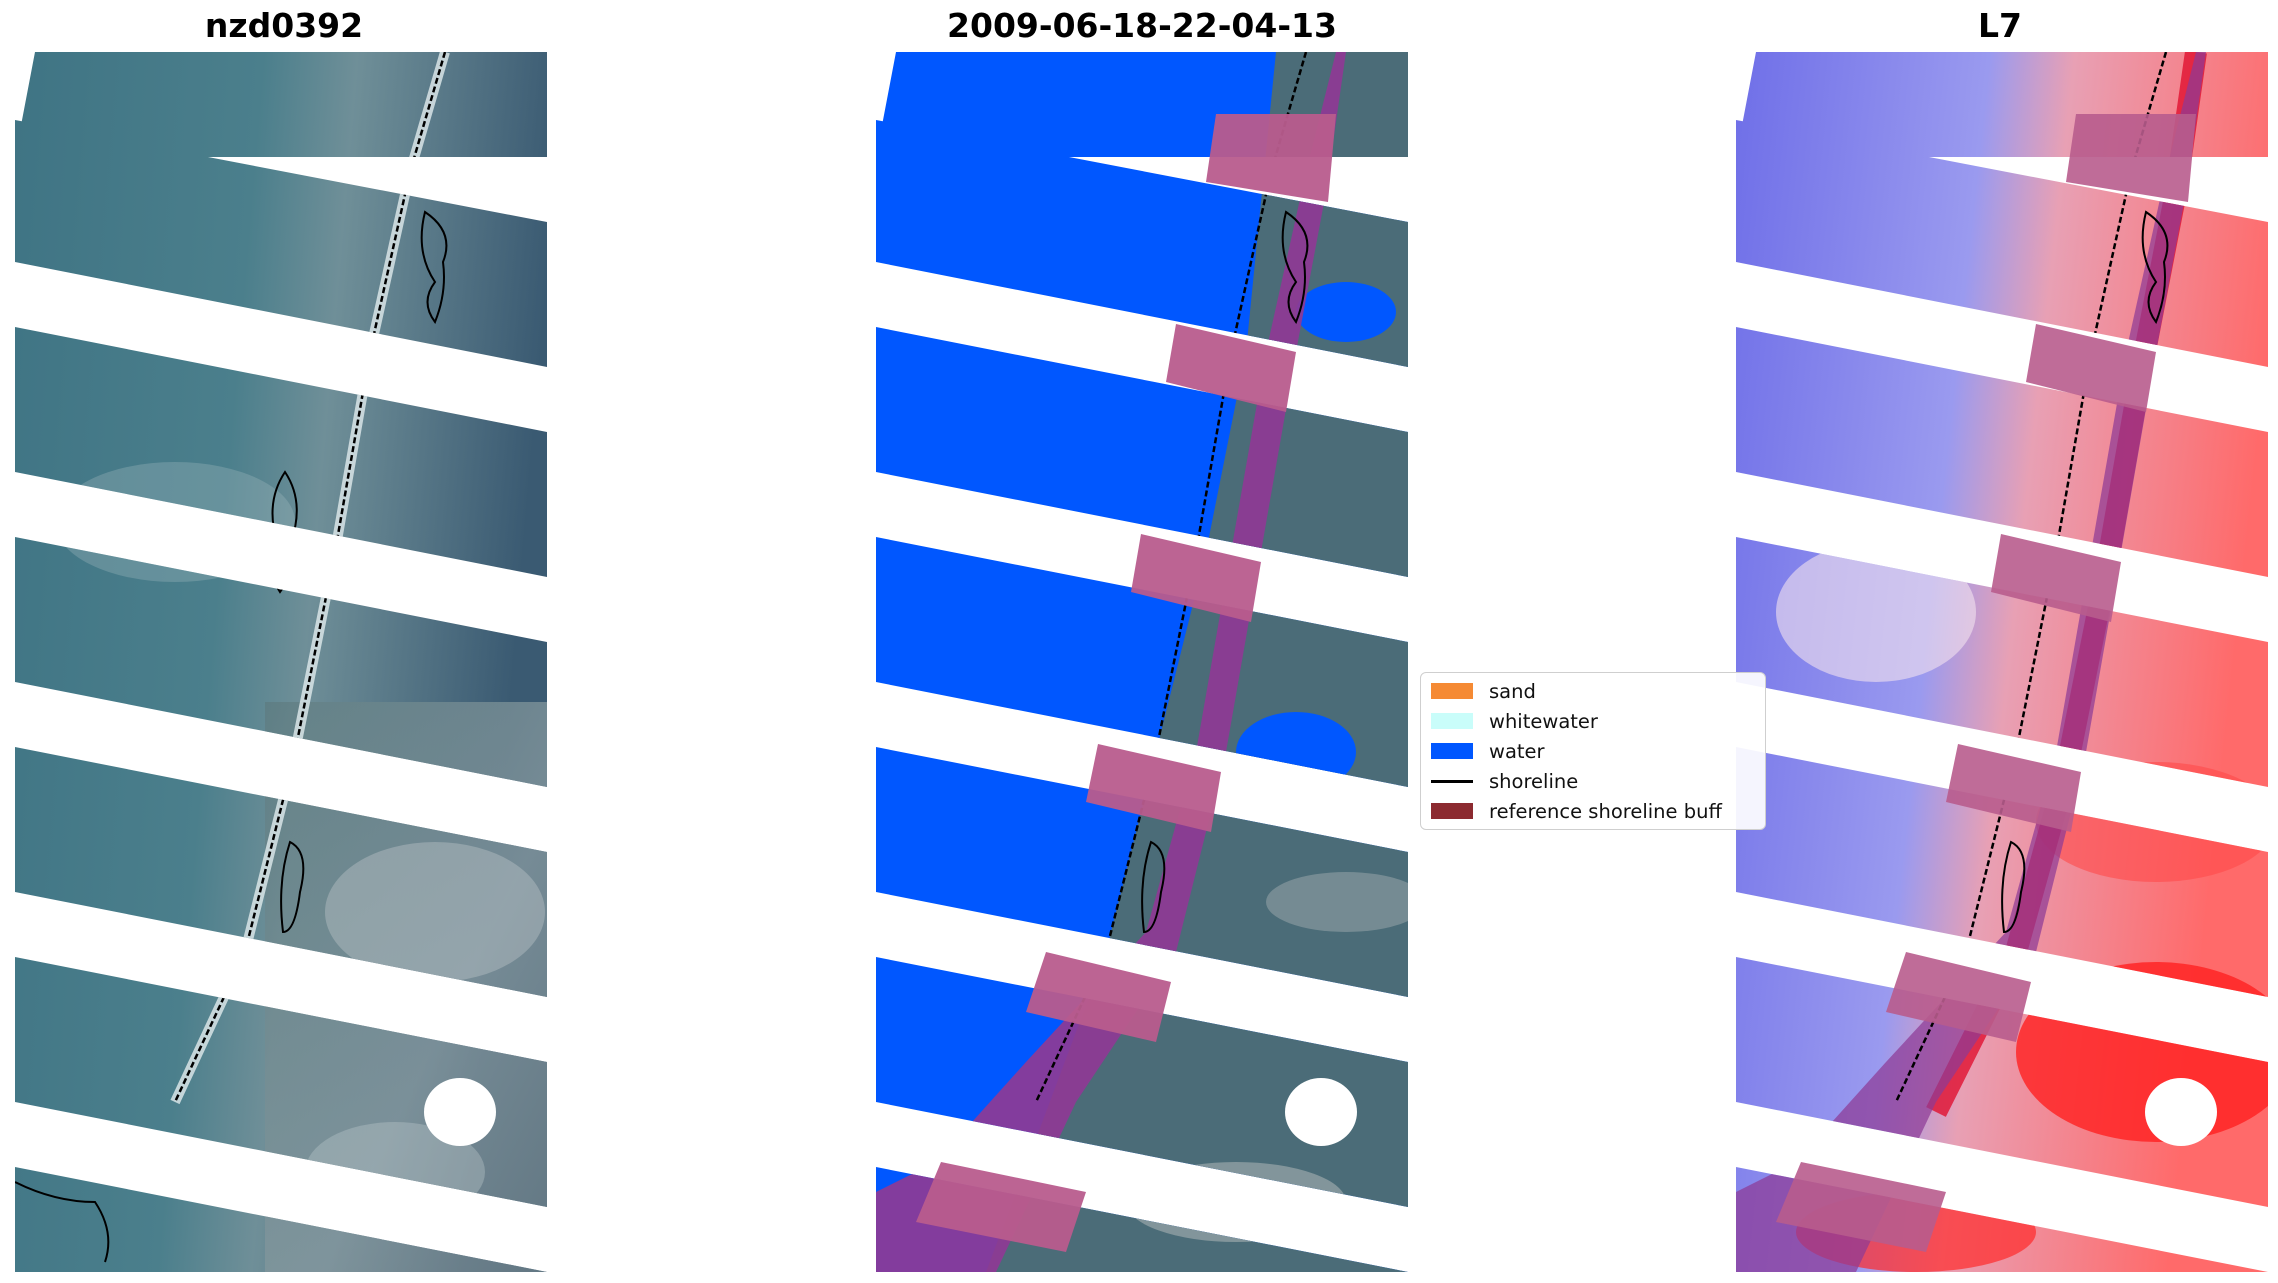 The image size is (2278, 1283). What do you see at coordinates (1512, 691) in the screenshot?
I see `legend-label-sand: sand` at bounding box center [1512, 691].